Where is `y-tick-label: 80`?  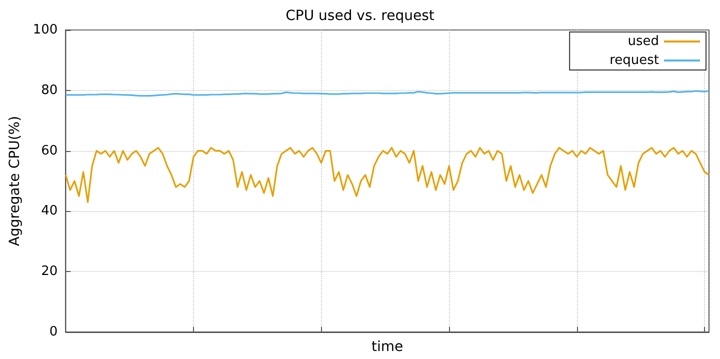
y-tick-label: 80 is located at coordinates (49, 90).